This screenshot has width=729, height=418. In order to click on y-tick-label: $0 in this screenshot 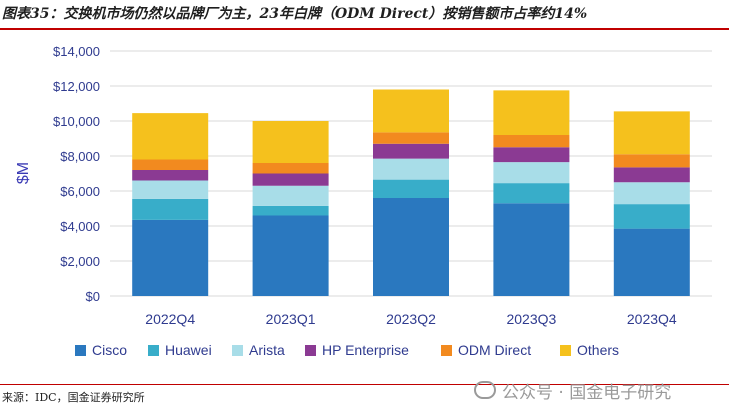, I will do `click(93, 296)`.